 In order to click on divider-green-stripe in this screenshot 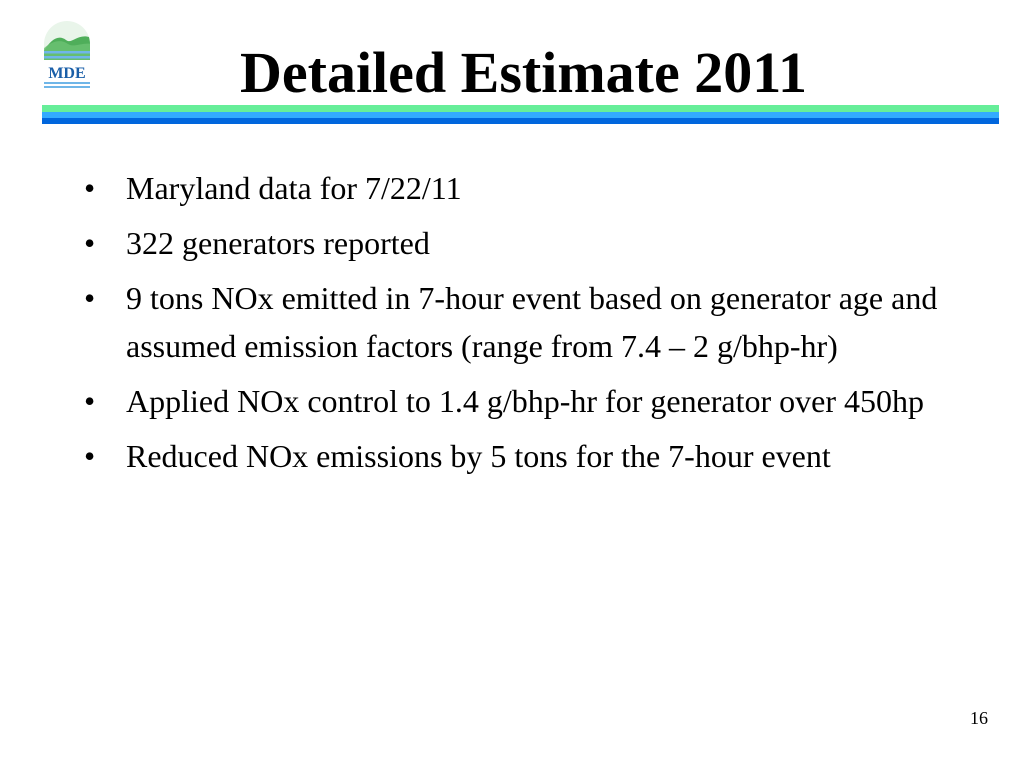, I will do `click(520, 108)`.